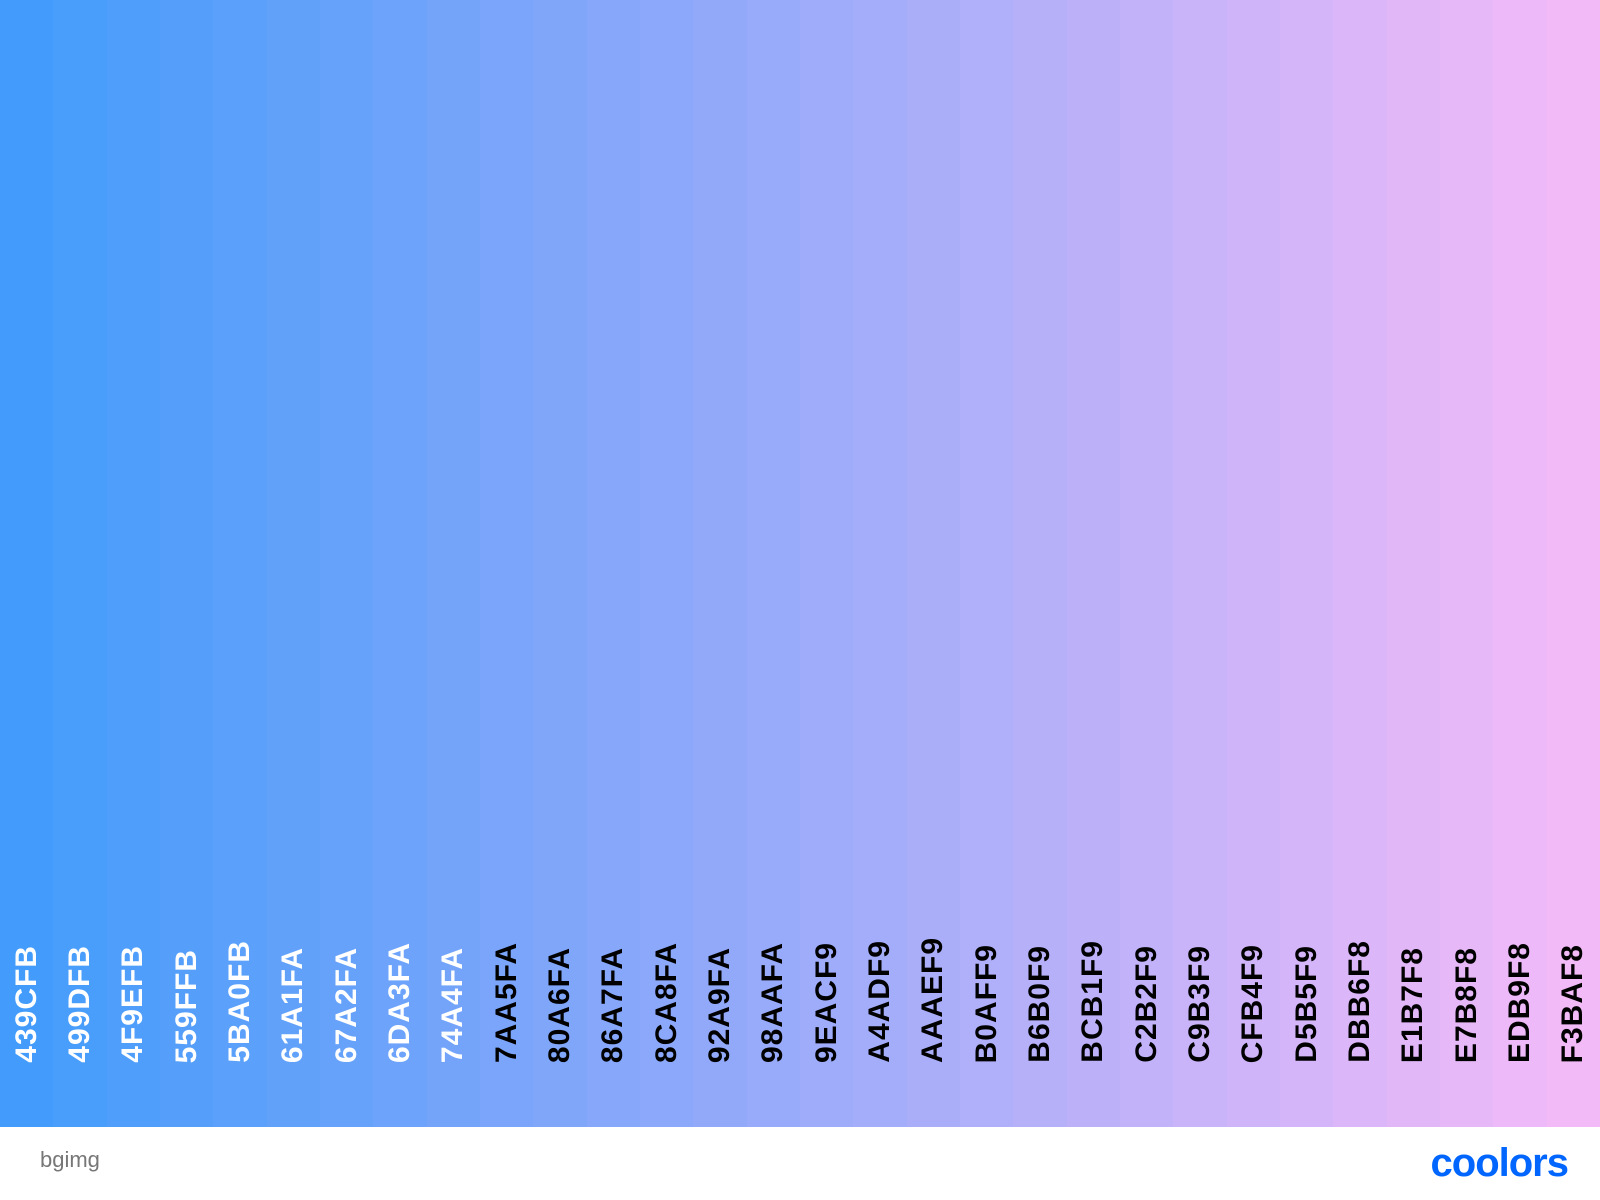 This screenshot has width=1600, height=1200. I want to click on swatch-hex-code: 92A9FA, so click(719, 1004).